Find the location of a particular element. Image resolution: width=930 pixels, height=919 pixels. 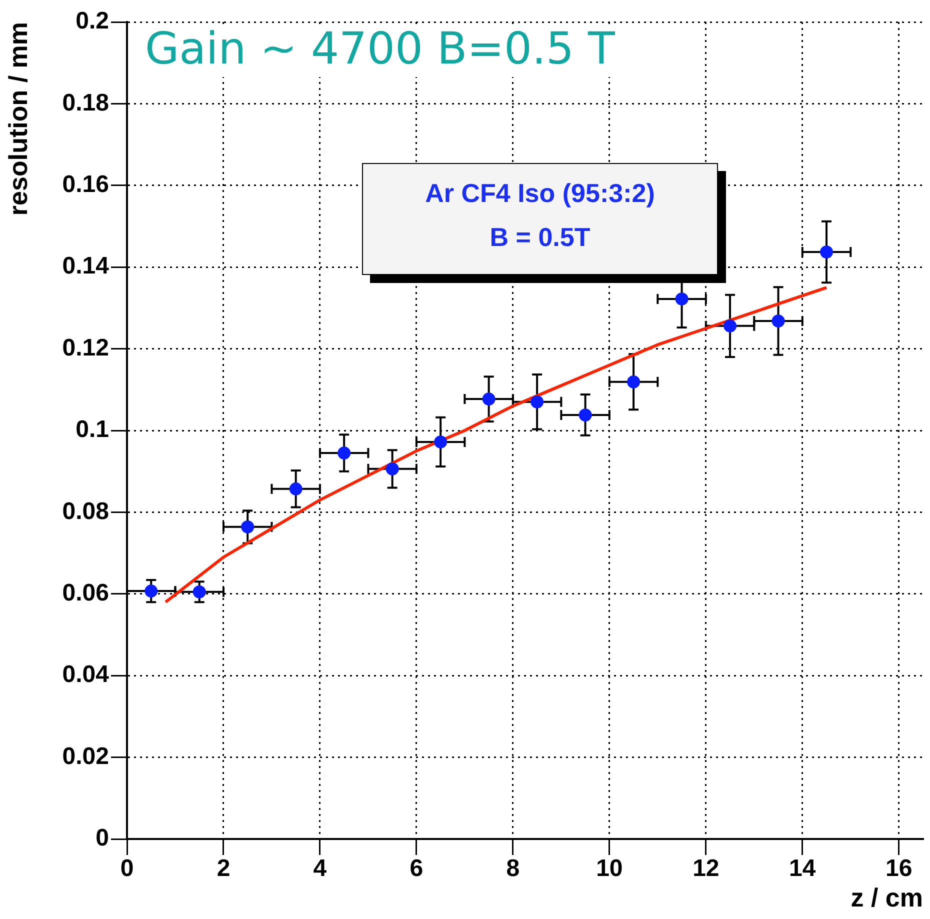

y-tick-label: 0.08 is located at coordinates (85, 511).